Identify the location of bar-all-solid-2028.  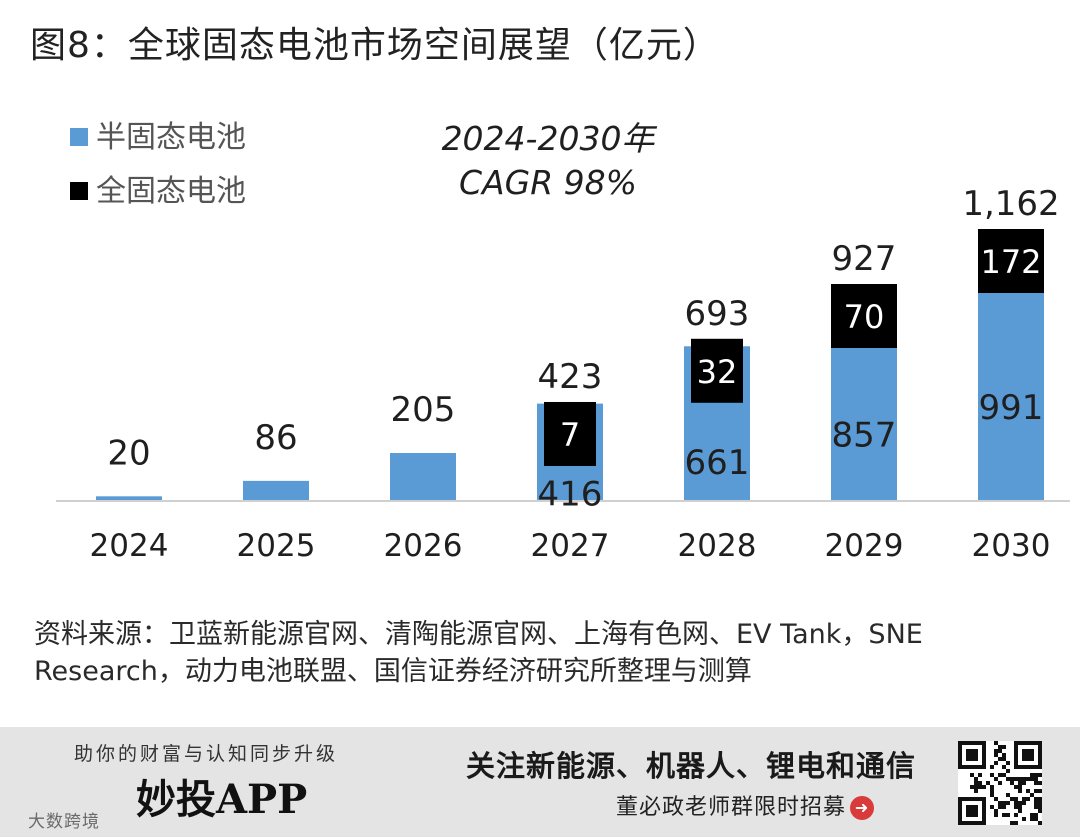
(717, 370).